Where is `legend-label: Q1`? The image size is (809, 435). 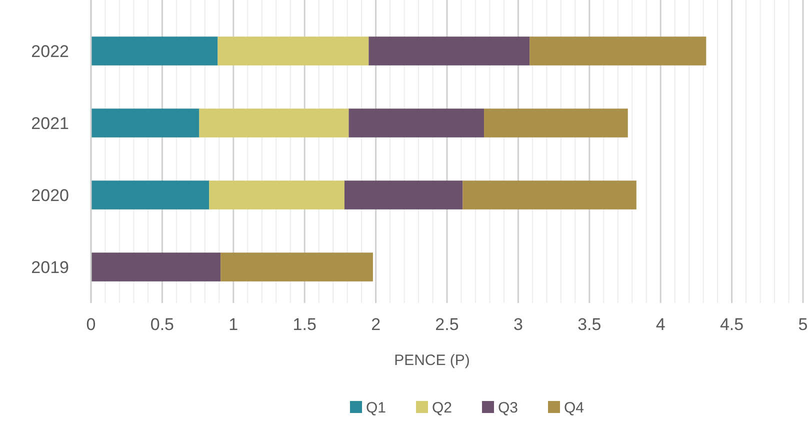
legend-label: Q1 is located at coordinates (376, 407).